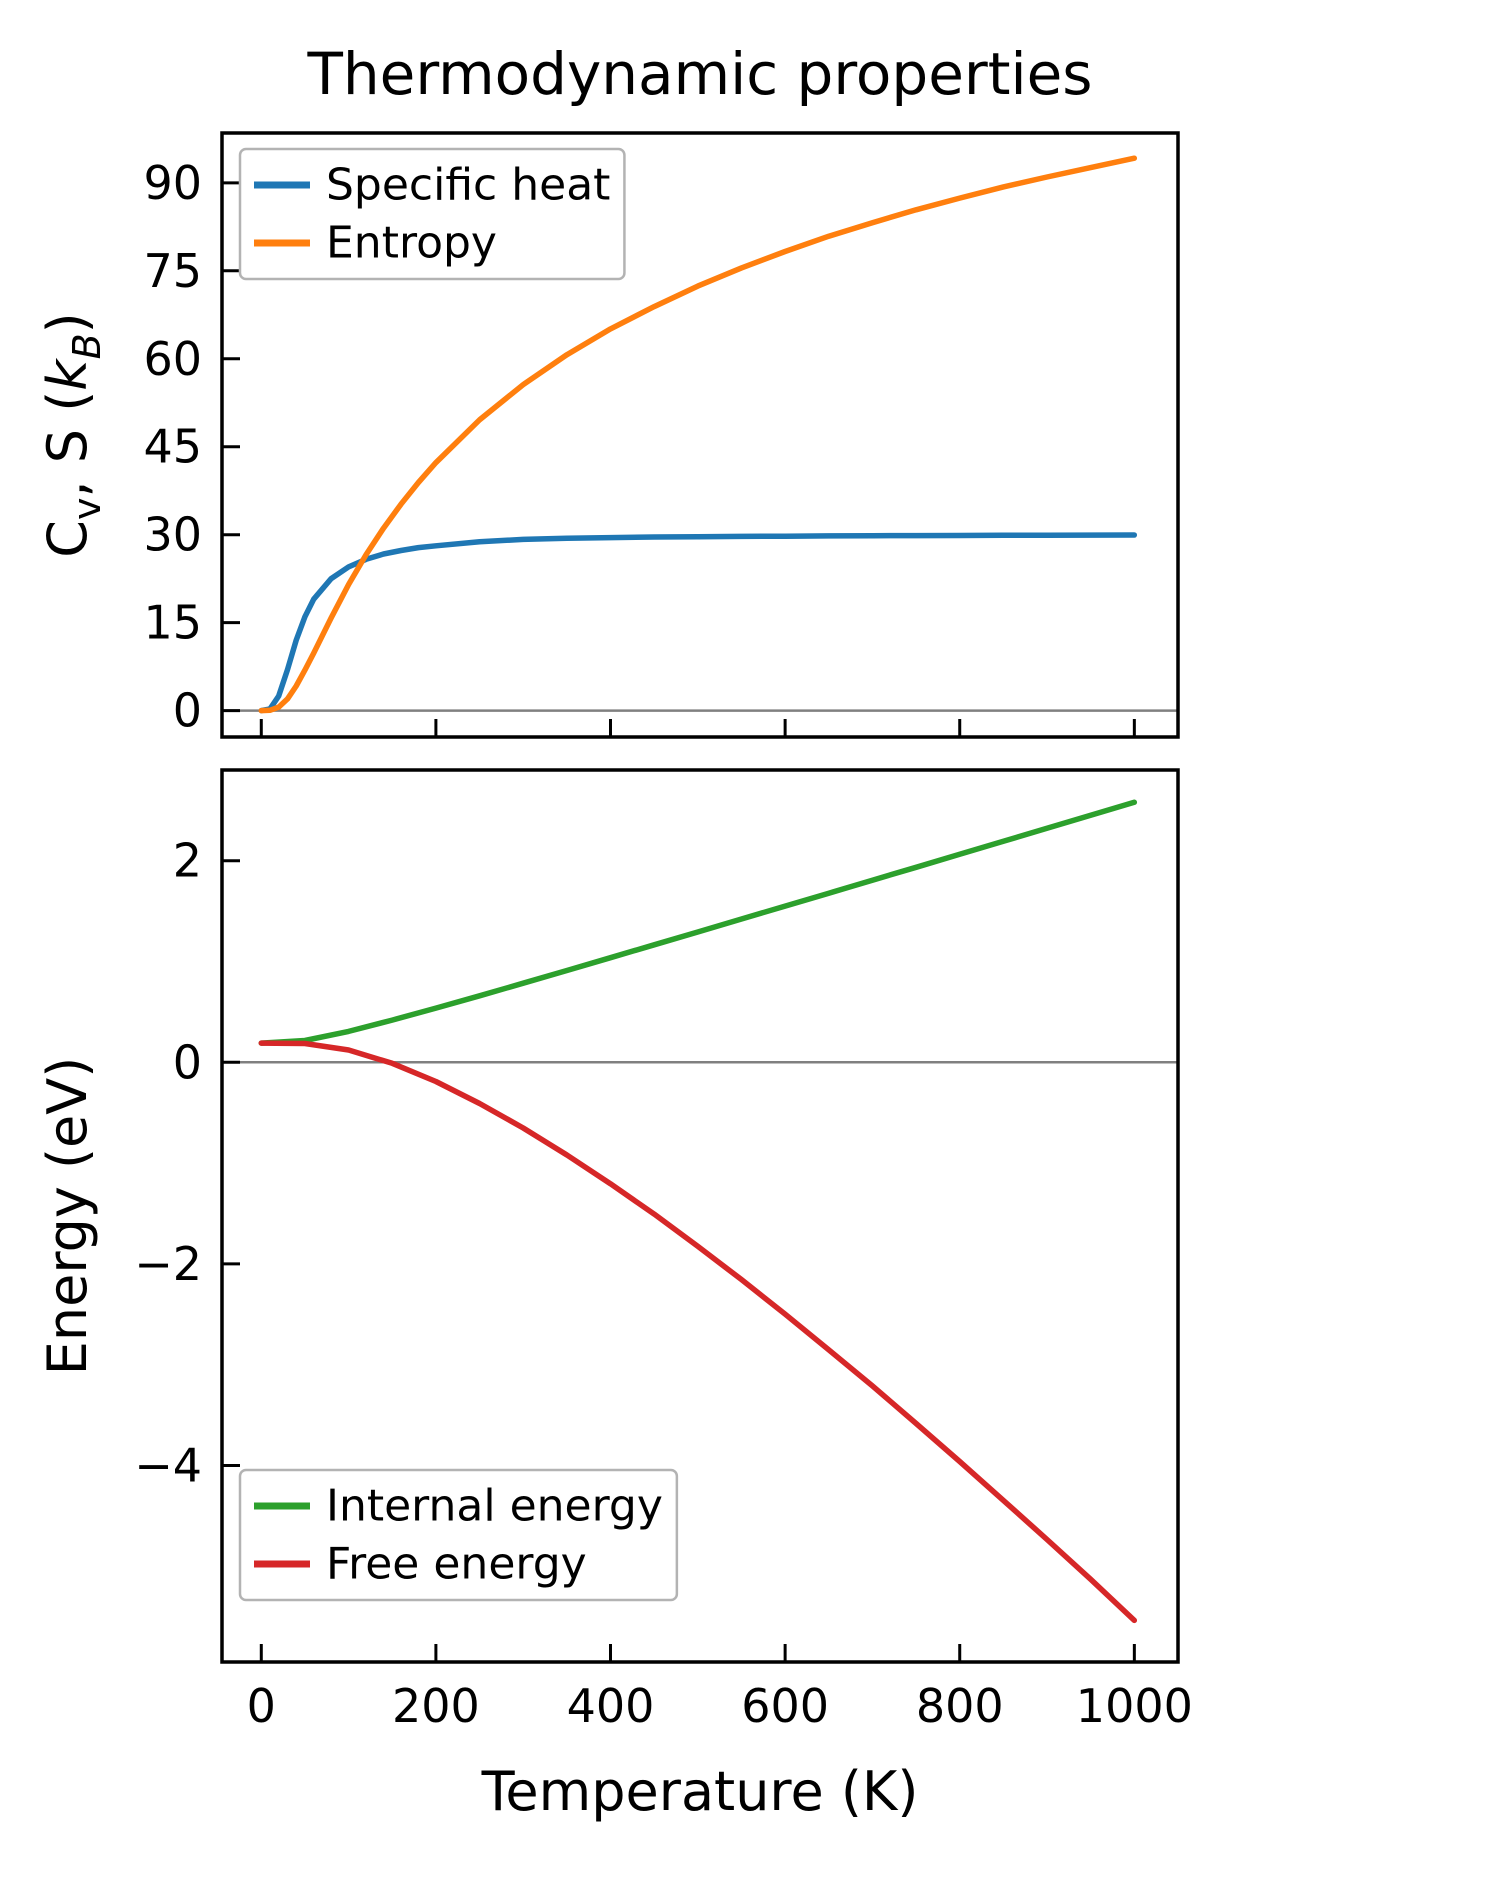  I want to click on y-axis-label-part: v, so click(87, 509).